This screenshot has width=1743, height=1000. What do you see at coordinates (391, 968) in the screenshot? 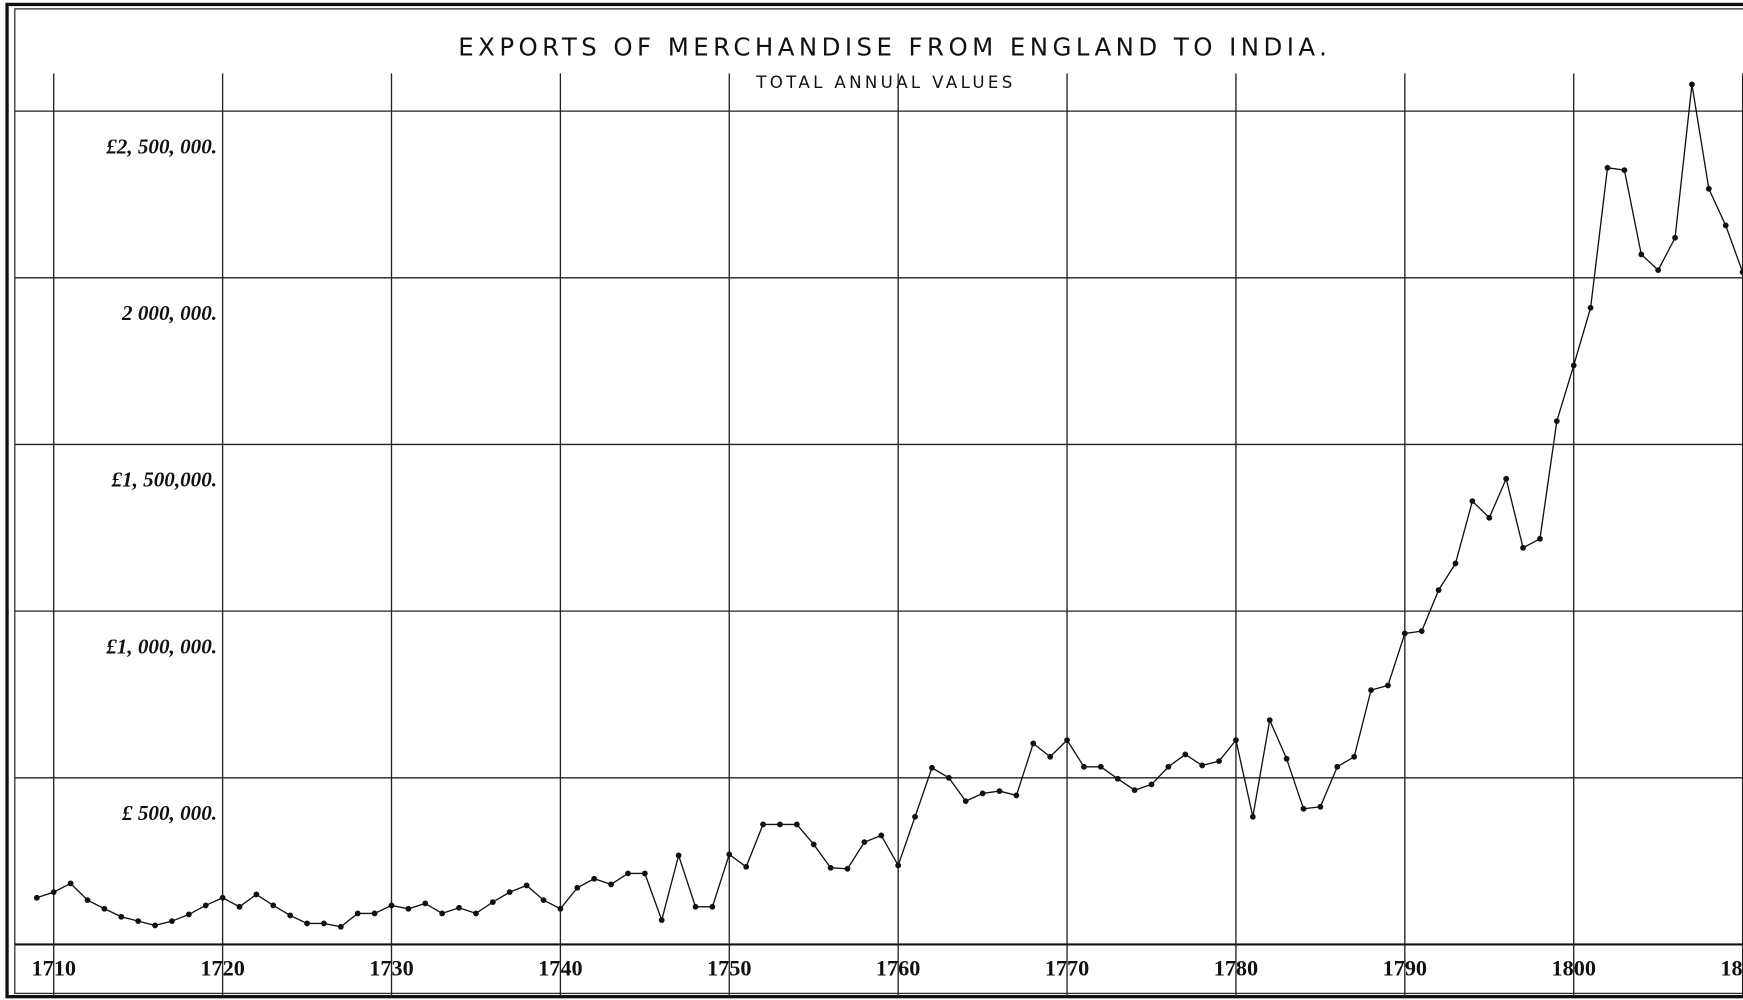
I see `x-tick-label: 1730` at bounding box center [391, 968].